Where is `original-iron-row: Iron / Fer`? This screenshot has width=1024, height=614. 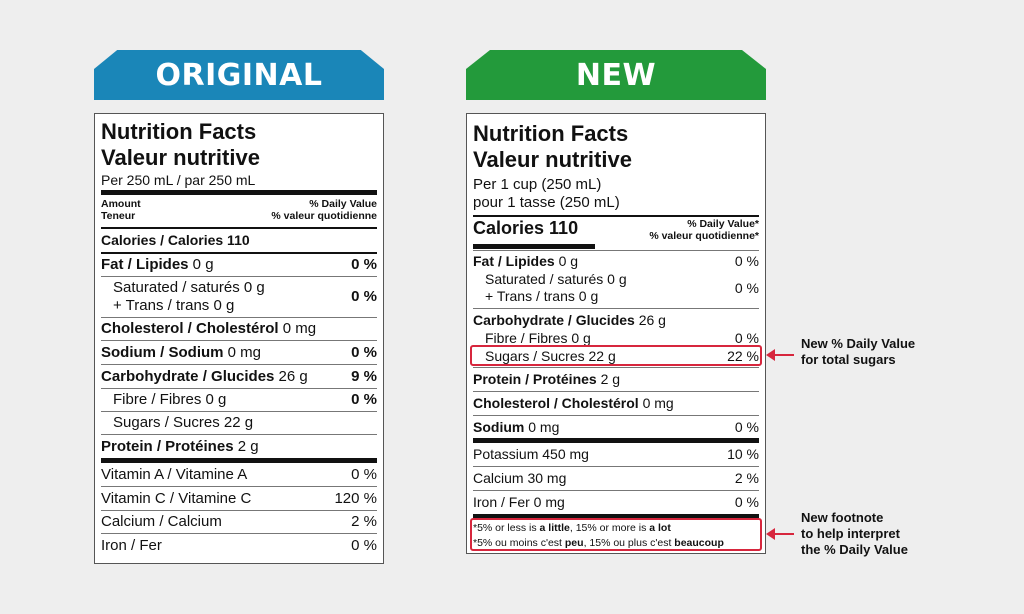
original-iron-row: Iron / Fer is located at coordinates (131, 545).